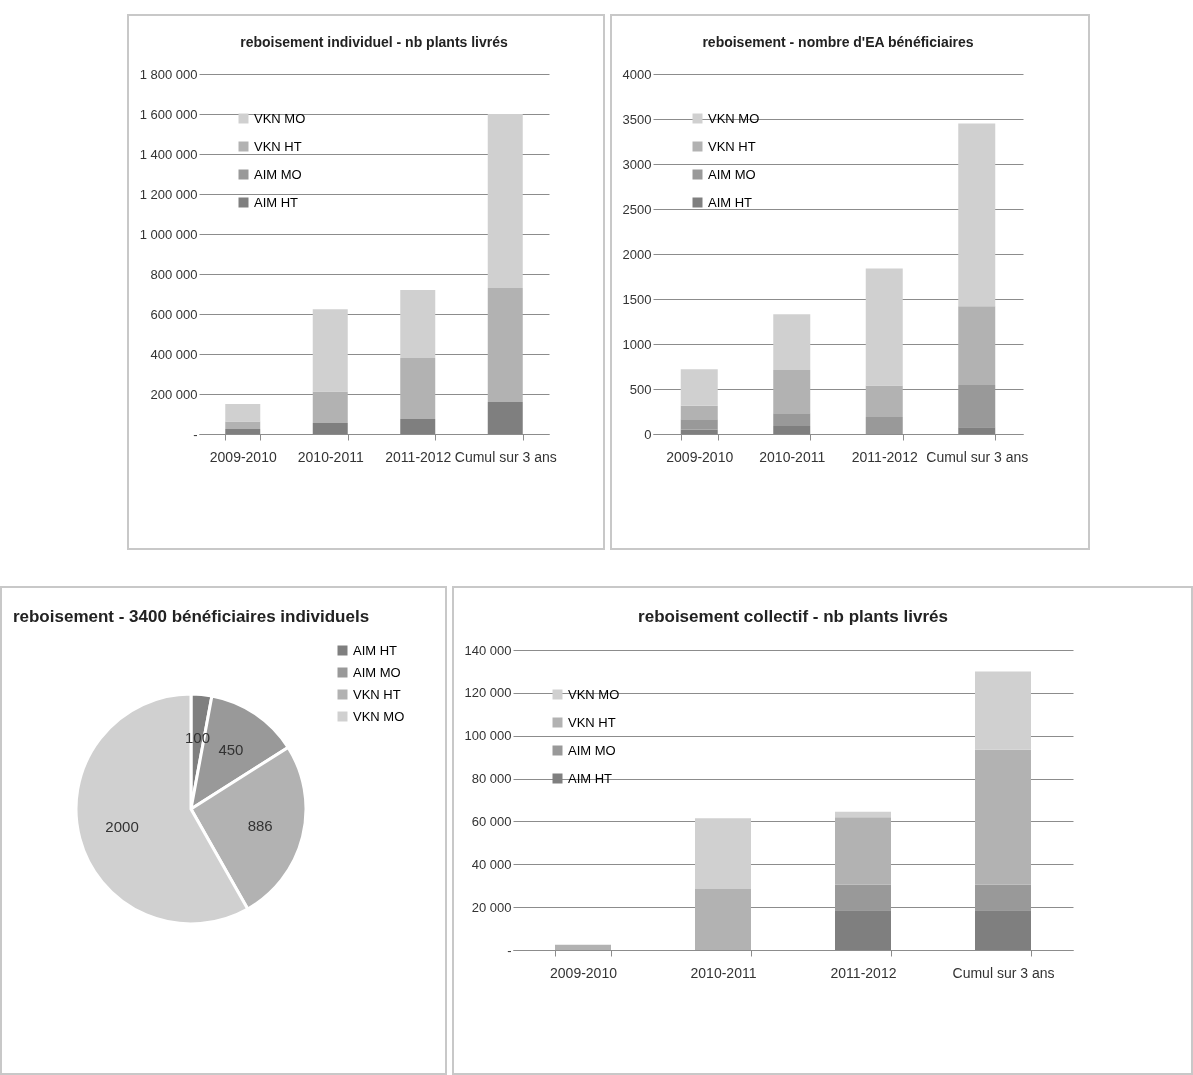 The image size is (1193, 1075). I want to click on y-tick-label: 1000, so click(637, 344).